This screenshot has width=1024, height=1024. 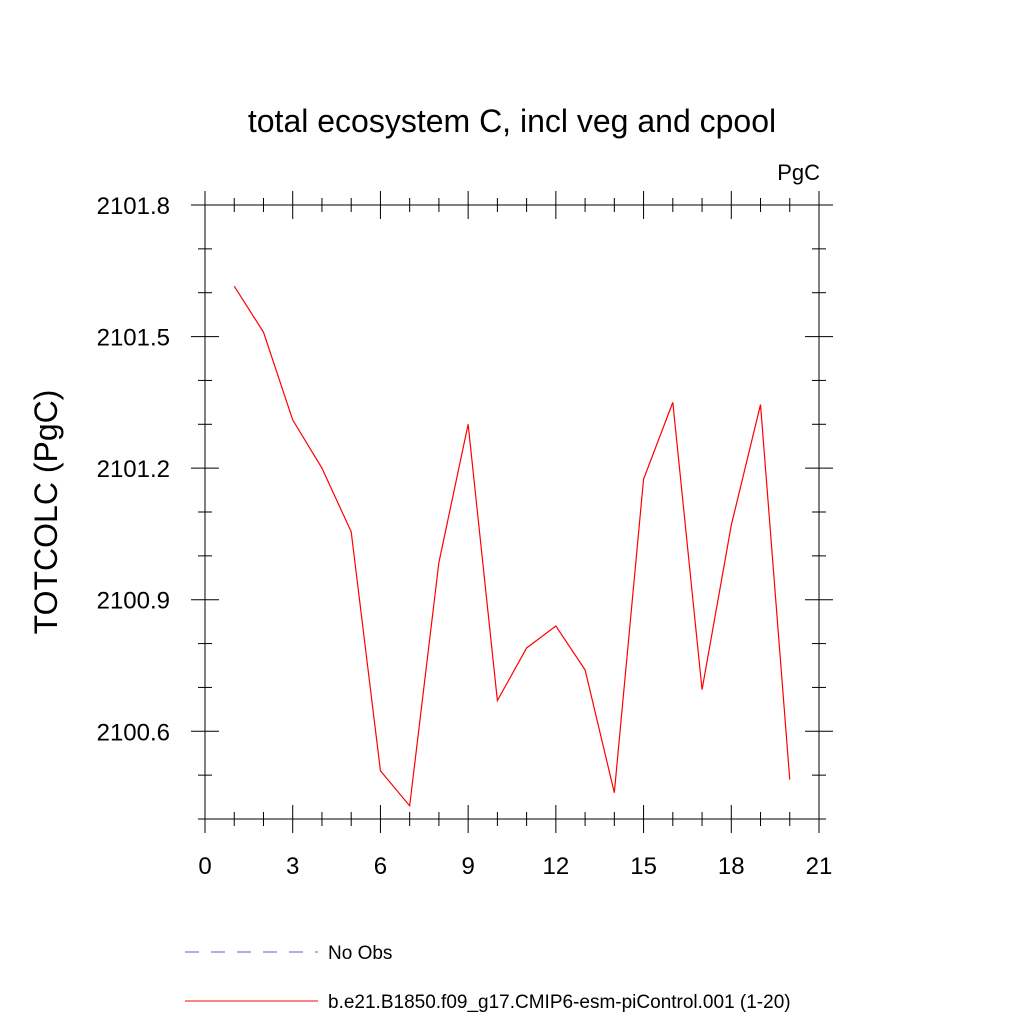 What do you see at coordinates (204, 866) in the screenshot?
I see `x-tick-label: 0` at bounding box center [204, 866].